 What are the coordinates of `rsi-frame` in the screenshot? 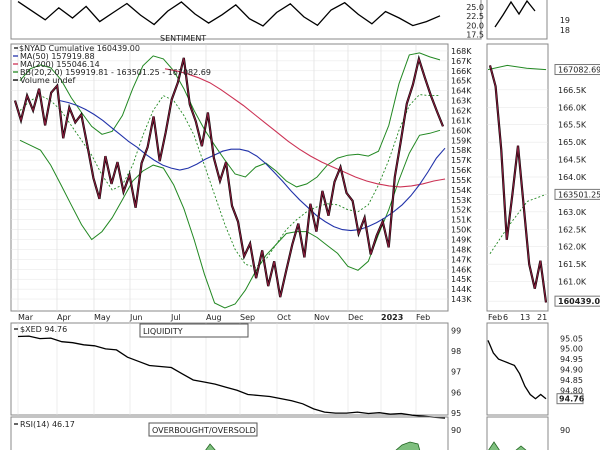 It's located at (229, 433).